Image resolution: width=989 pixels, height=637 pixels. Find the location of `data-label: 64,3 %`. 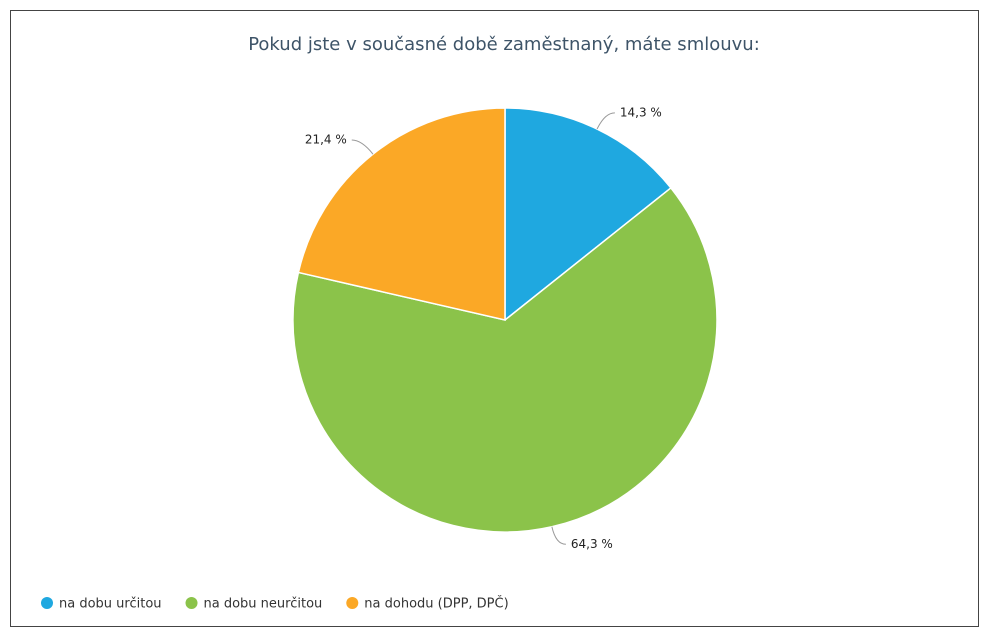

data-label: 64,3 % is located at coordinates (592, 544).